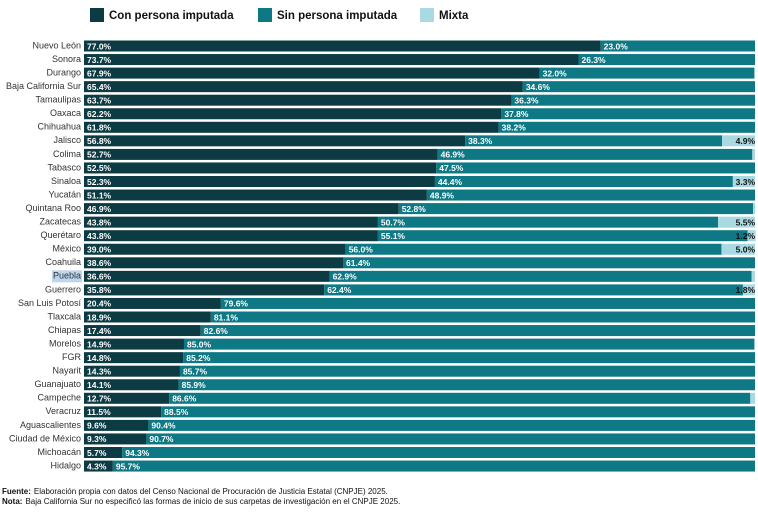 The width and height of the screenshot is (758, 513). Describe the element at coordinates (345, 277) in the screenshot. I see `value-label: 62.9%` at that location.